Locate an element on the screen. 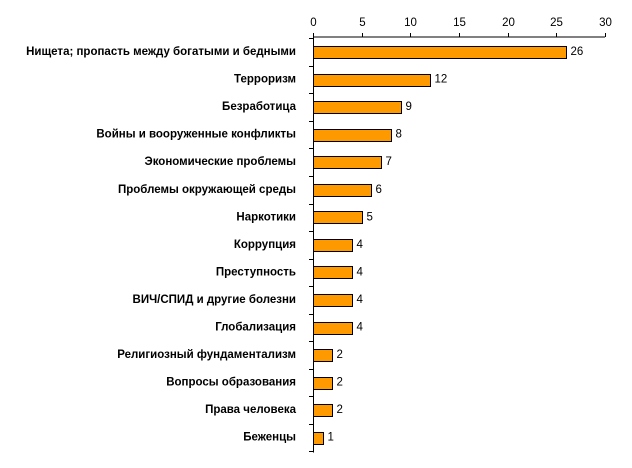  category-label-3: Безработица is located at coordinates (259, 107).